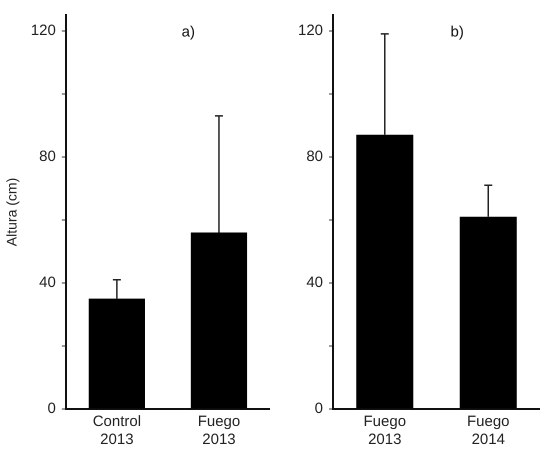 The width and height of the screenshot is (540, 453). I want to click on y-axis-title: Altura (cm), so click(11, 212).